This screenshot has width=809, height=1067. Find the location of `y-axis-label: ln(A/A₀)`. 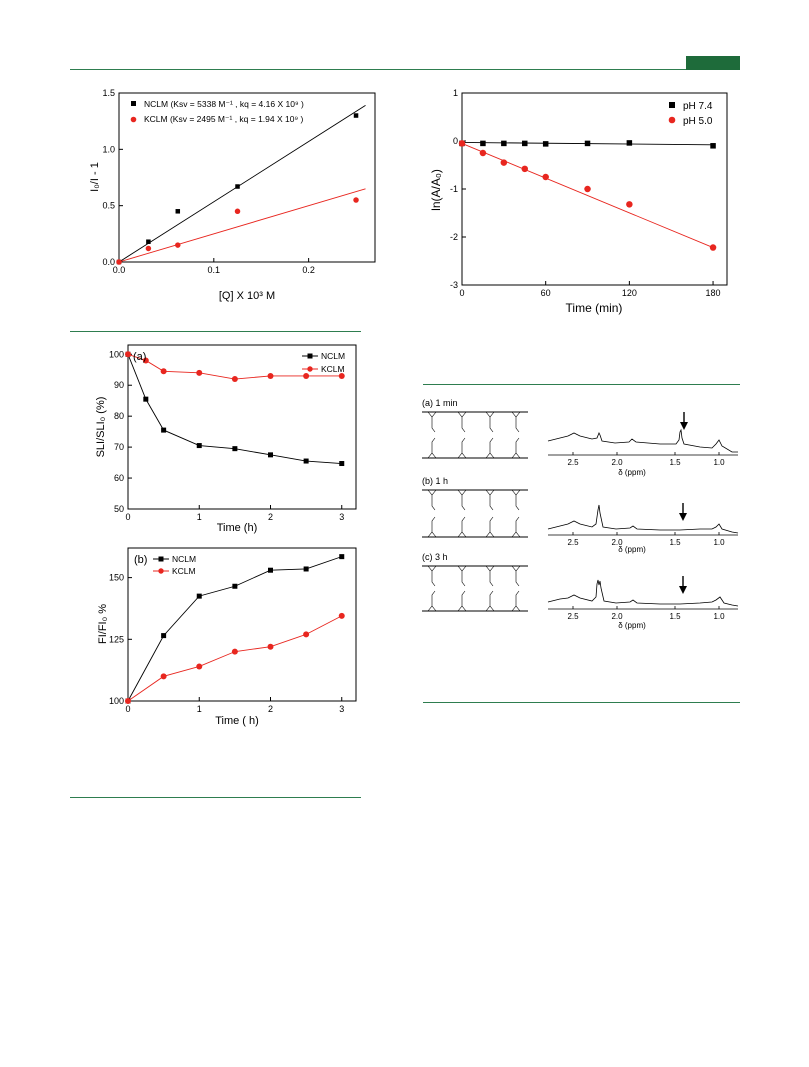

y-axis-label: ln(A/A₀) is located at coordinates (436, 190).